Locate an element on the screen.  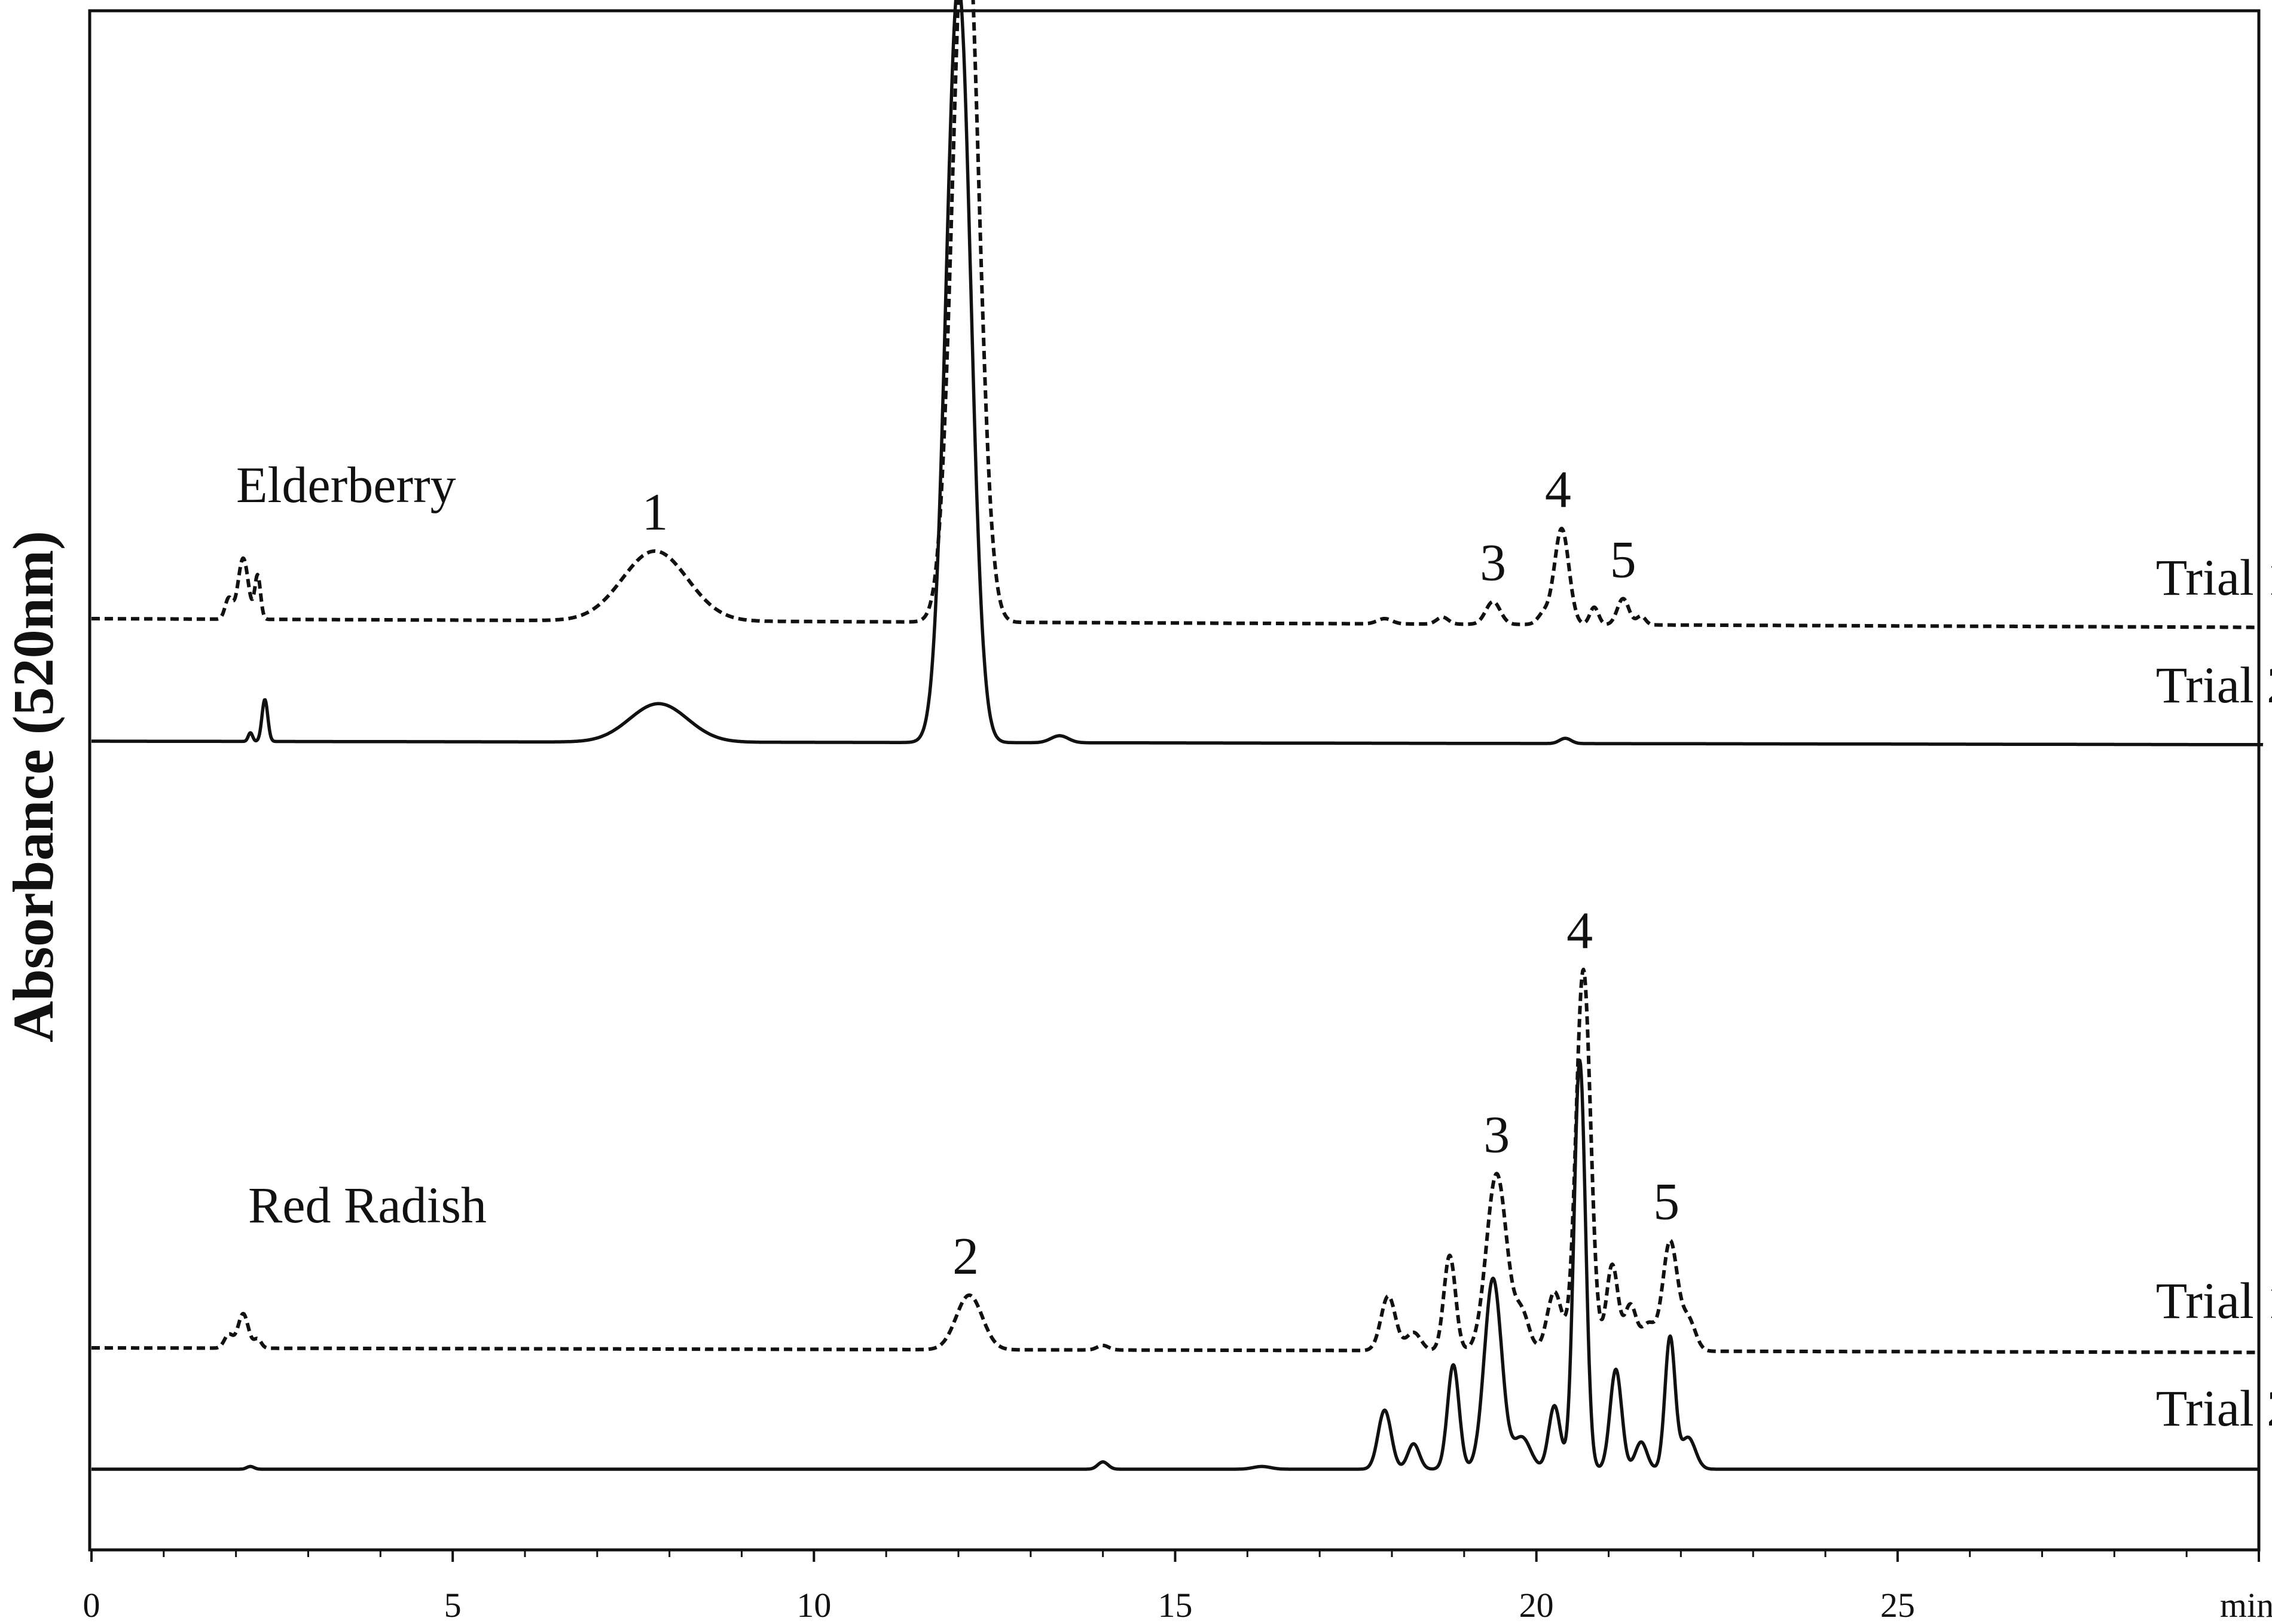
x-tick-label: 15 is located at coordinates (1175, 1605).